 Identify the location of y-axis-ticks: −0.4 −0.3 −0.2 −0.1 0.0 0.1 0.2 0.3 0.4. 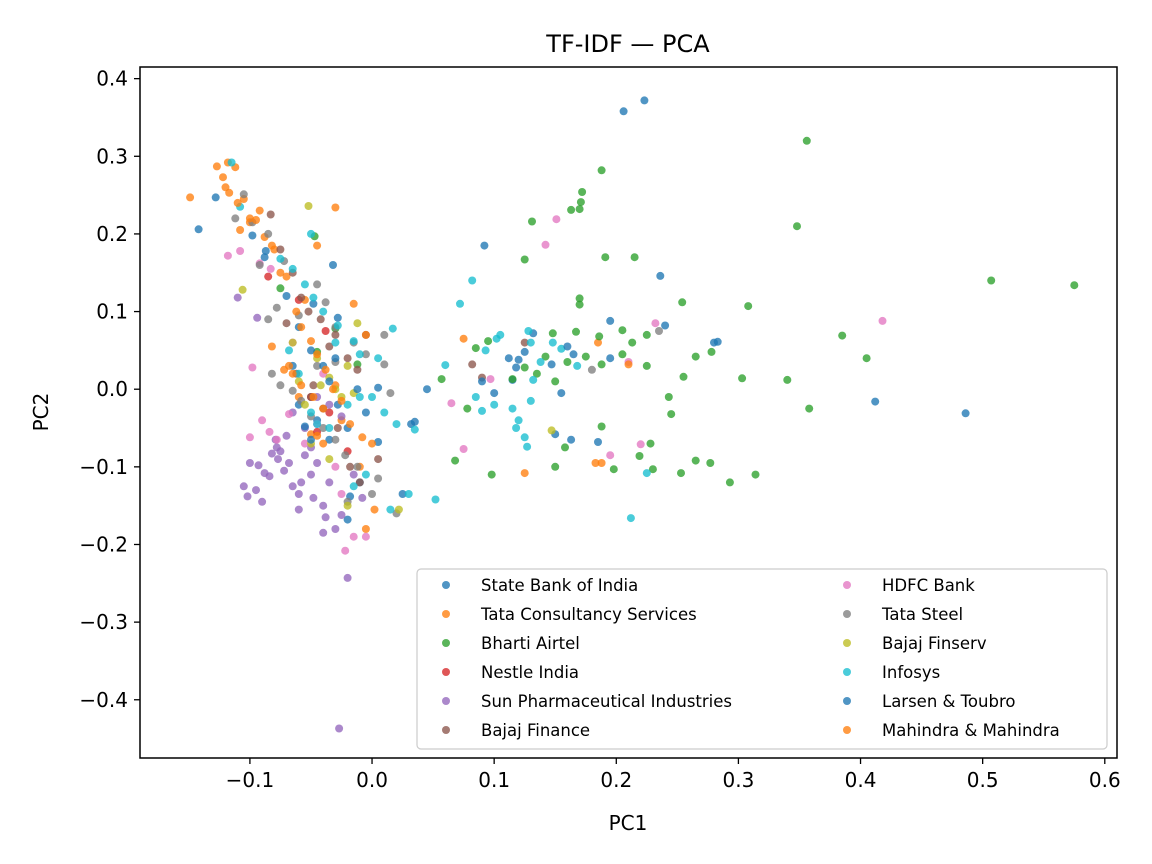
(109, 389).